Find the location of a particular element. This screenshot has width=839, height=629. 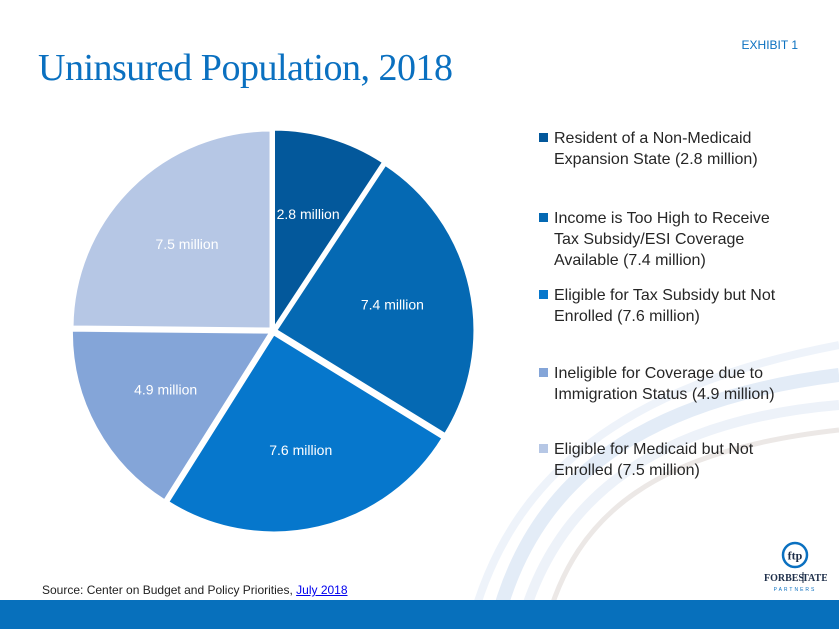

legend-text: Tax Subsidy/ESI Coverage is located at coordinates (649, 239).